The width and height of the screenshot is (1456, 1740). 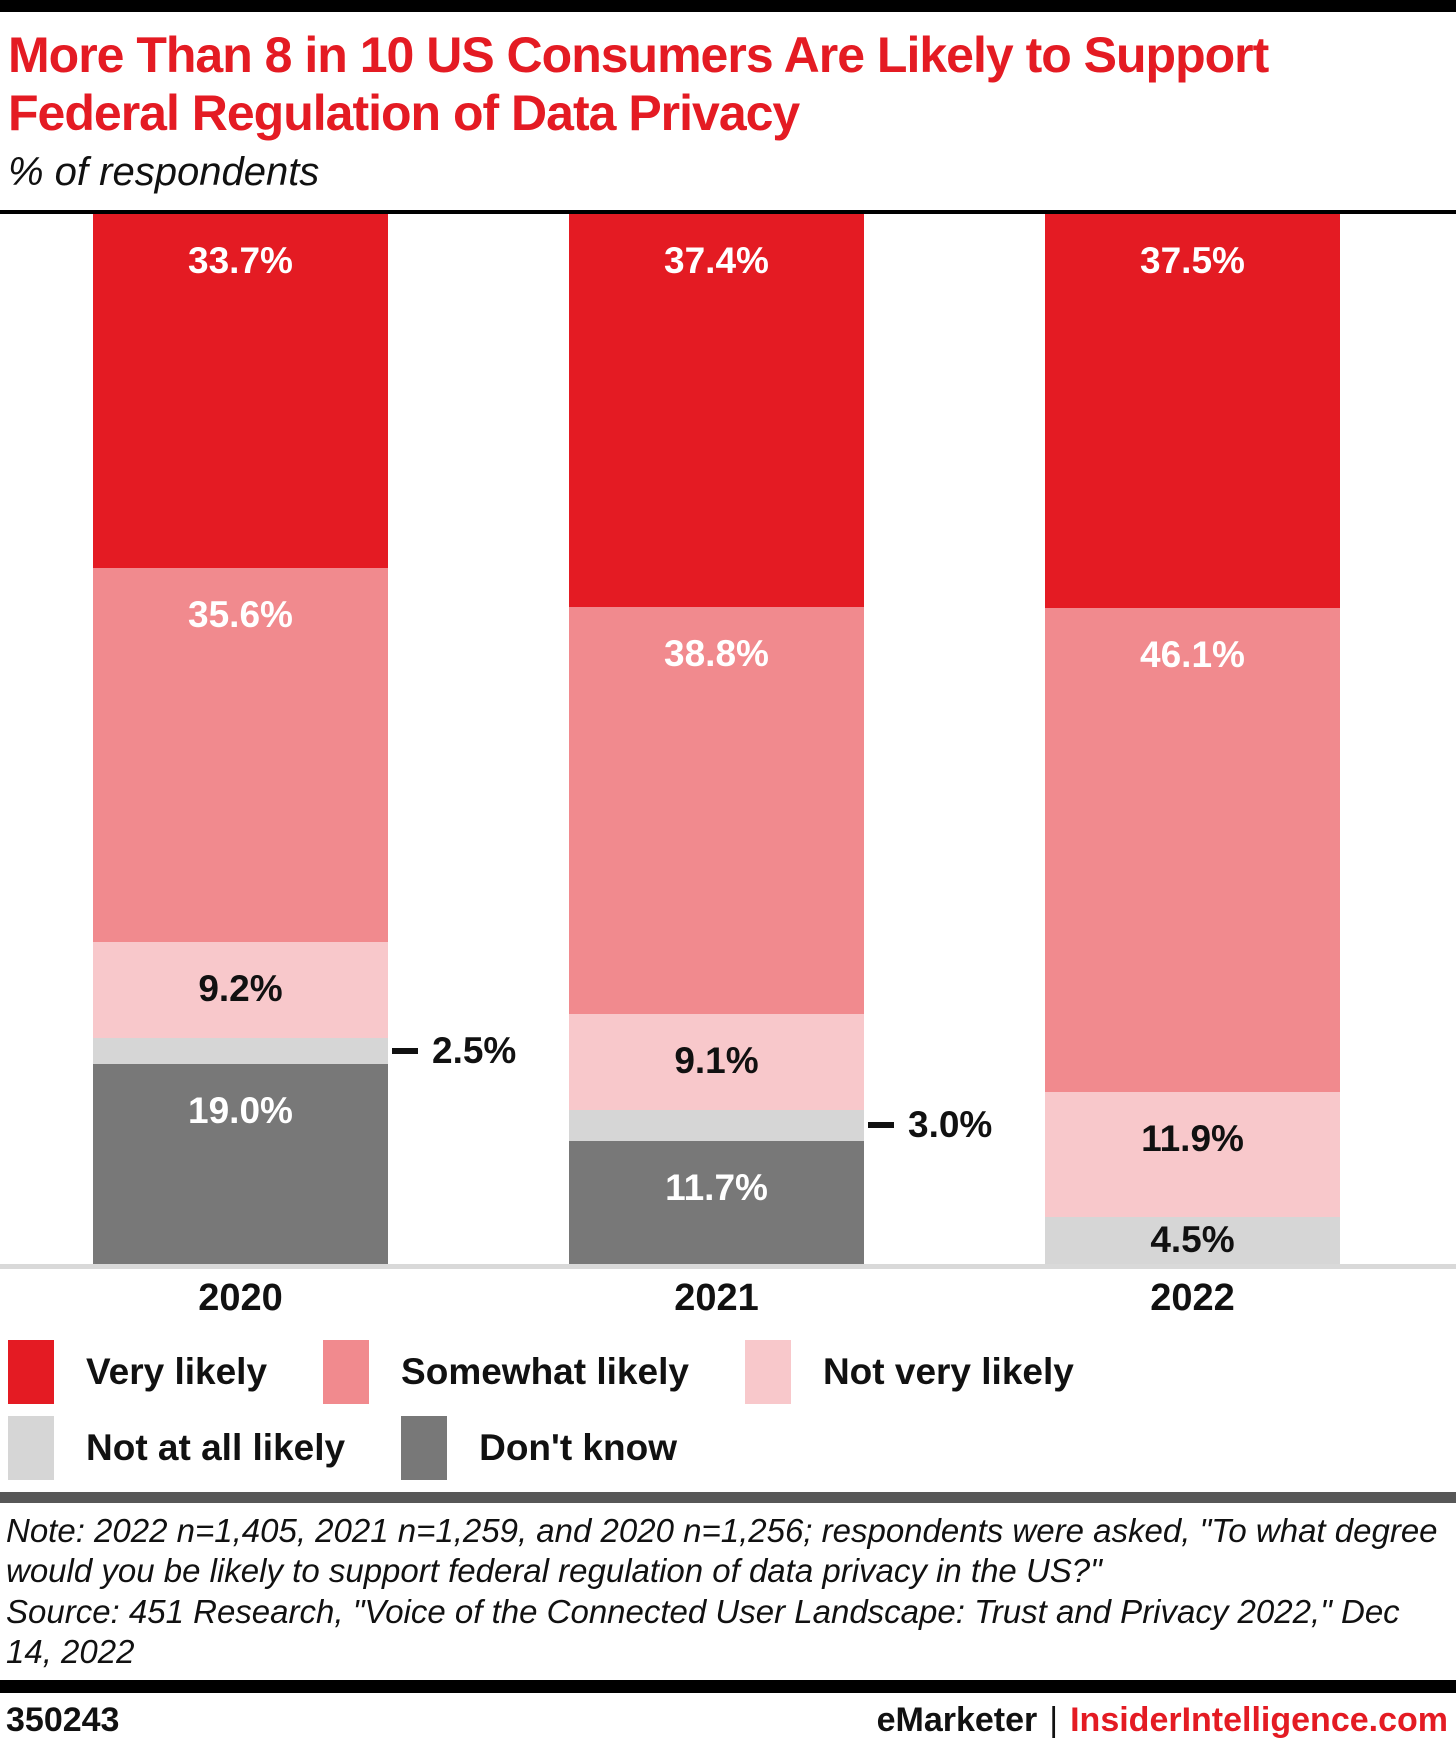 I want to click on value-label: 33.7%, so click(x=240, y=260).